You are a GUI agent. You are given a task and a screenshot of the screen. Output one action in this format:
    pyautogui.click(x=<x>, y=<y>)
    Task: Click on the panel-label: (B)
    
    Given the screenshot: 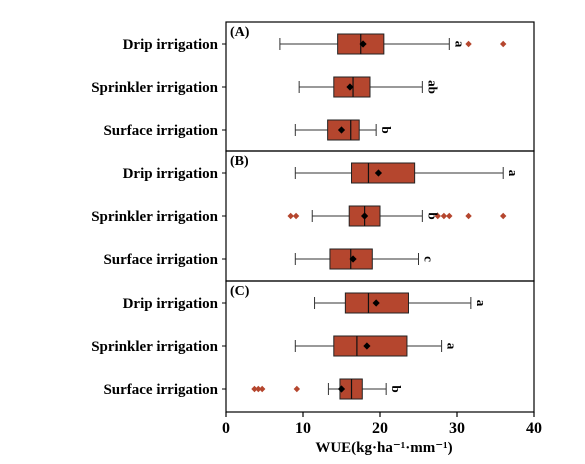 What is the action you would take?
    pyautogui.click(x=239, y=161)
    